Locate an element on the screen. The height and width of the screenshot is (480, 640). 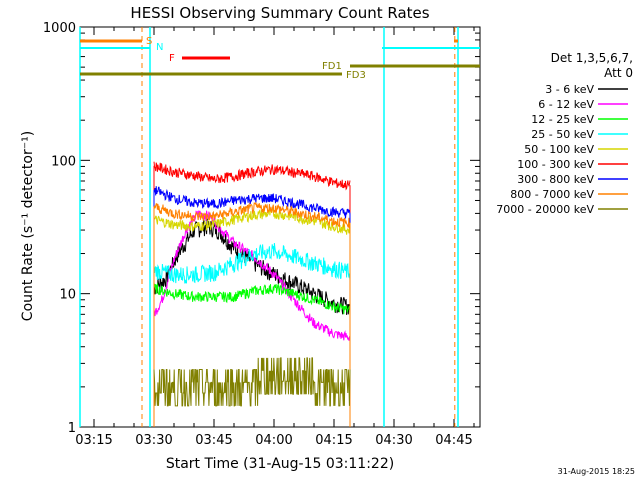
legend-label: 12 - 25 keV is located at coordinates (562, 119).